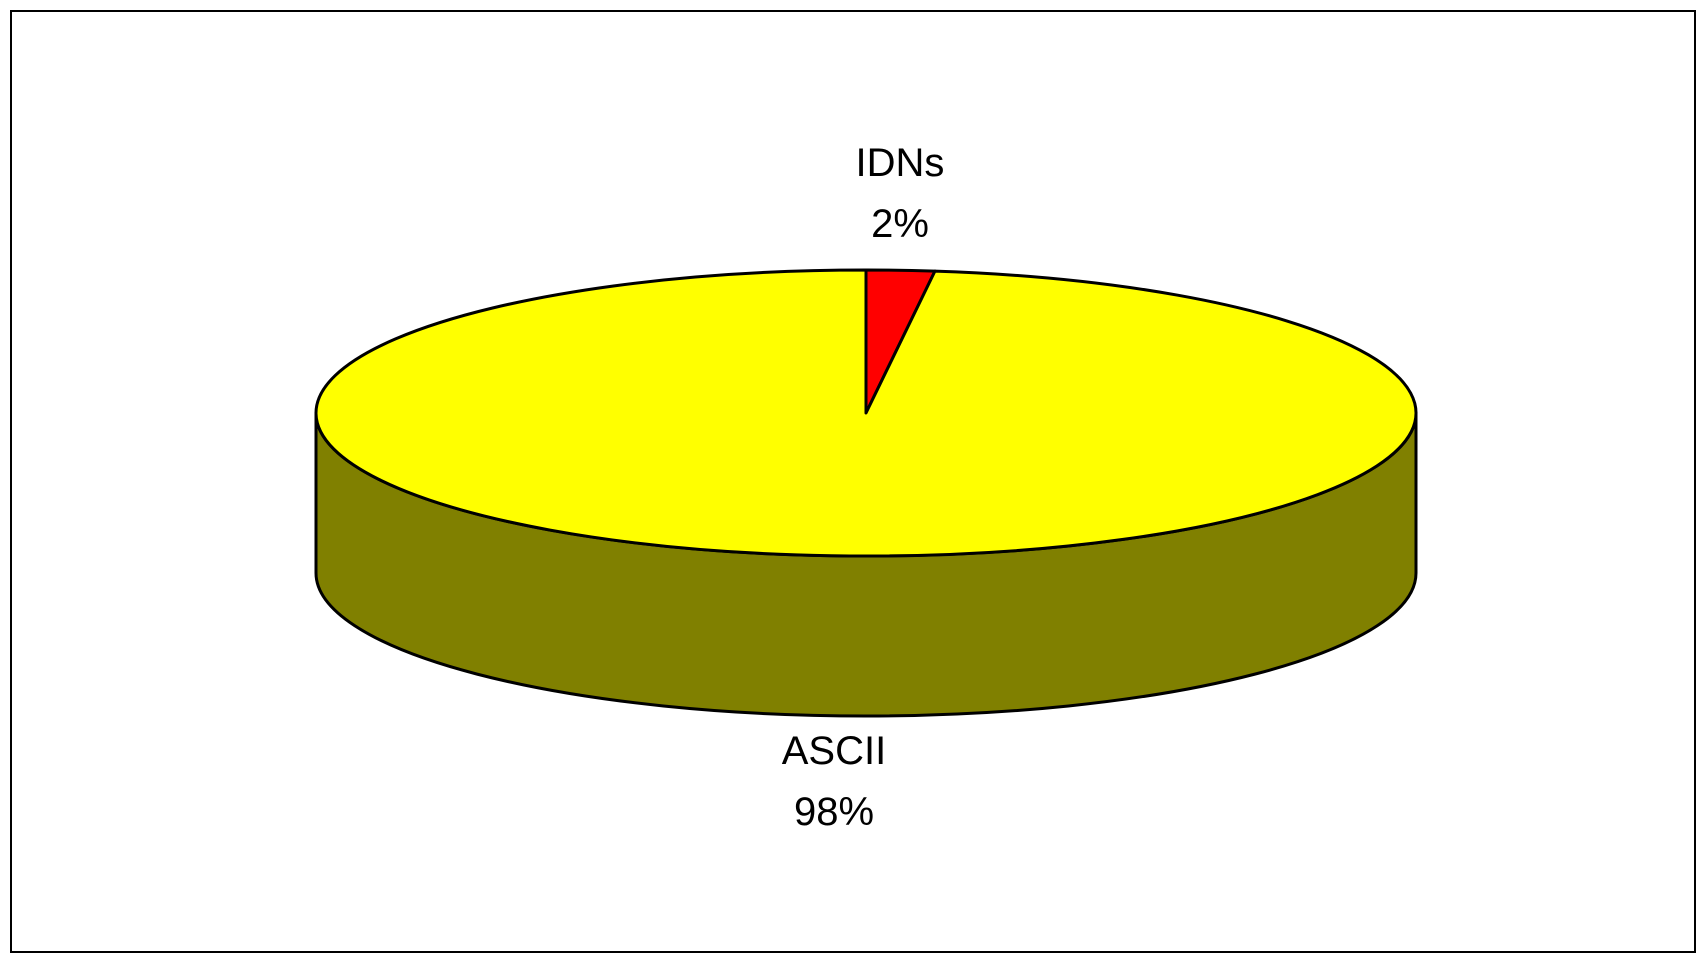 This screenshot has width=1705, height=962. I want to click on slice-label-ascii: ASCII, so click(834, 751).